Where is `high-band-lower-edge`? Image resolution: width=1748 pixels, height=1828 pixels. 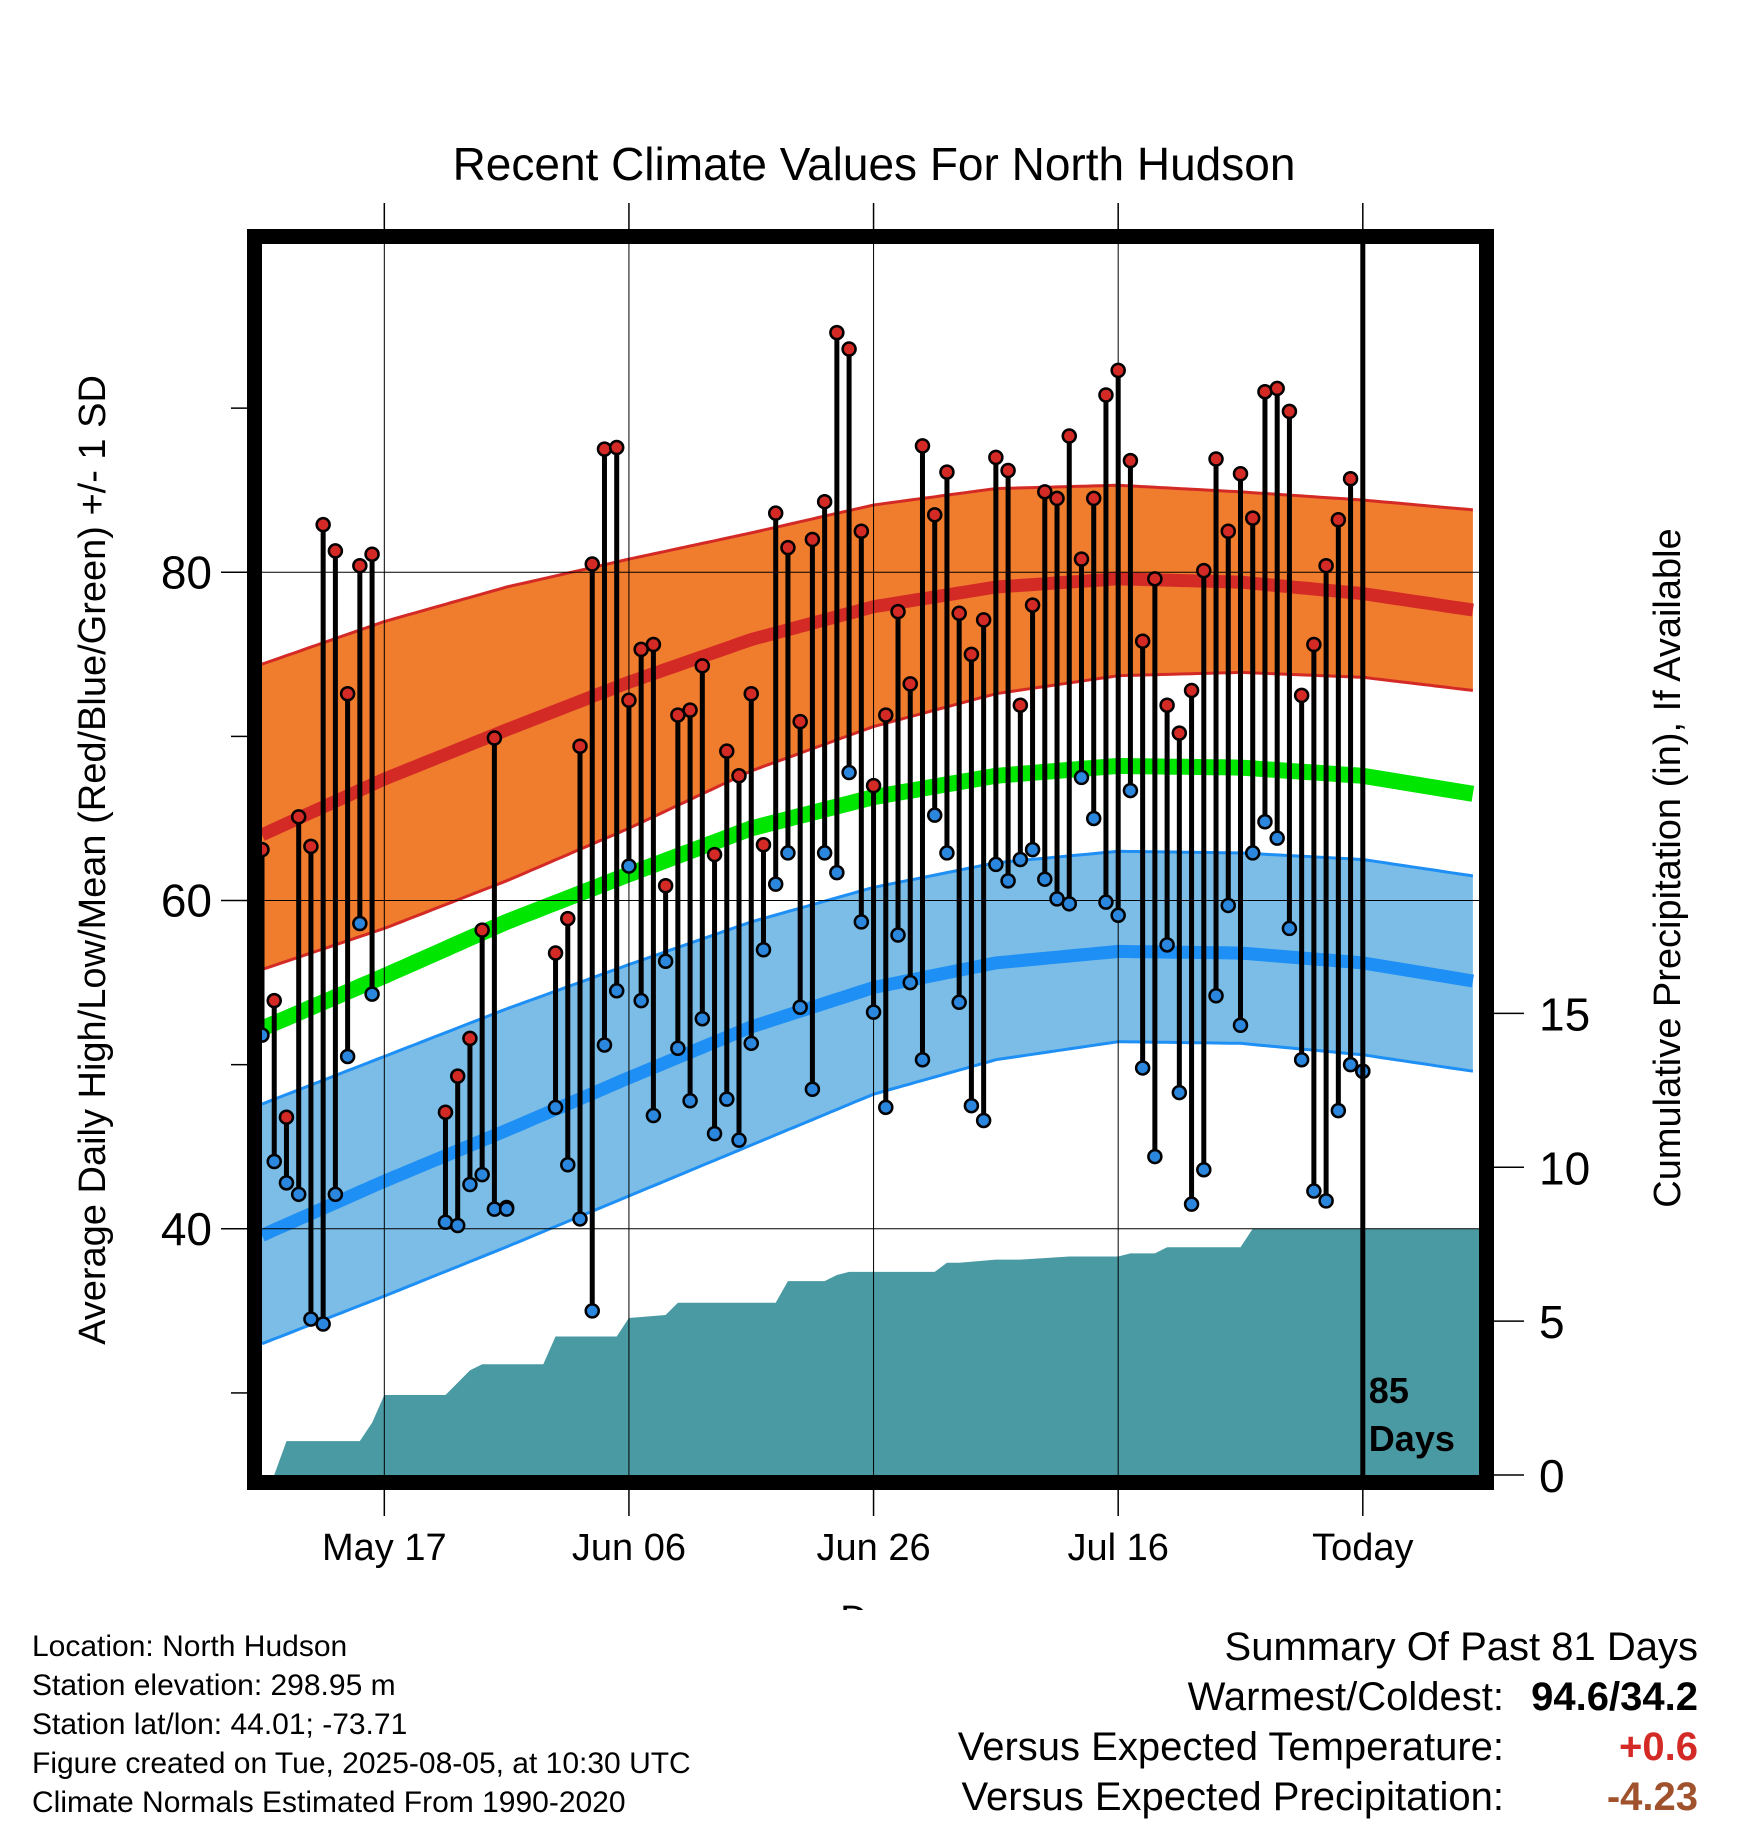 high-band-lower-edge is located at coordinates (868, 820).